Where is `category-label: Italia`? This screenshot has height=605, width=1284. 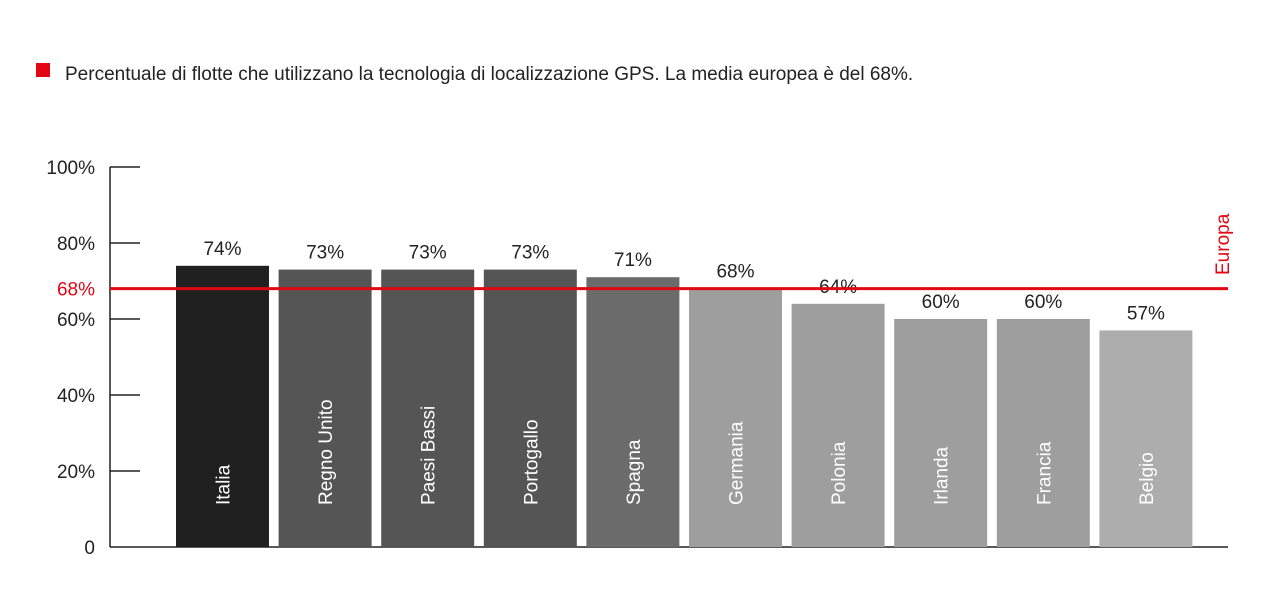 category-label: Italia is located at coordinates (224, 484).